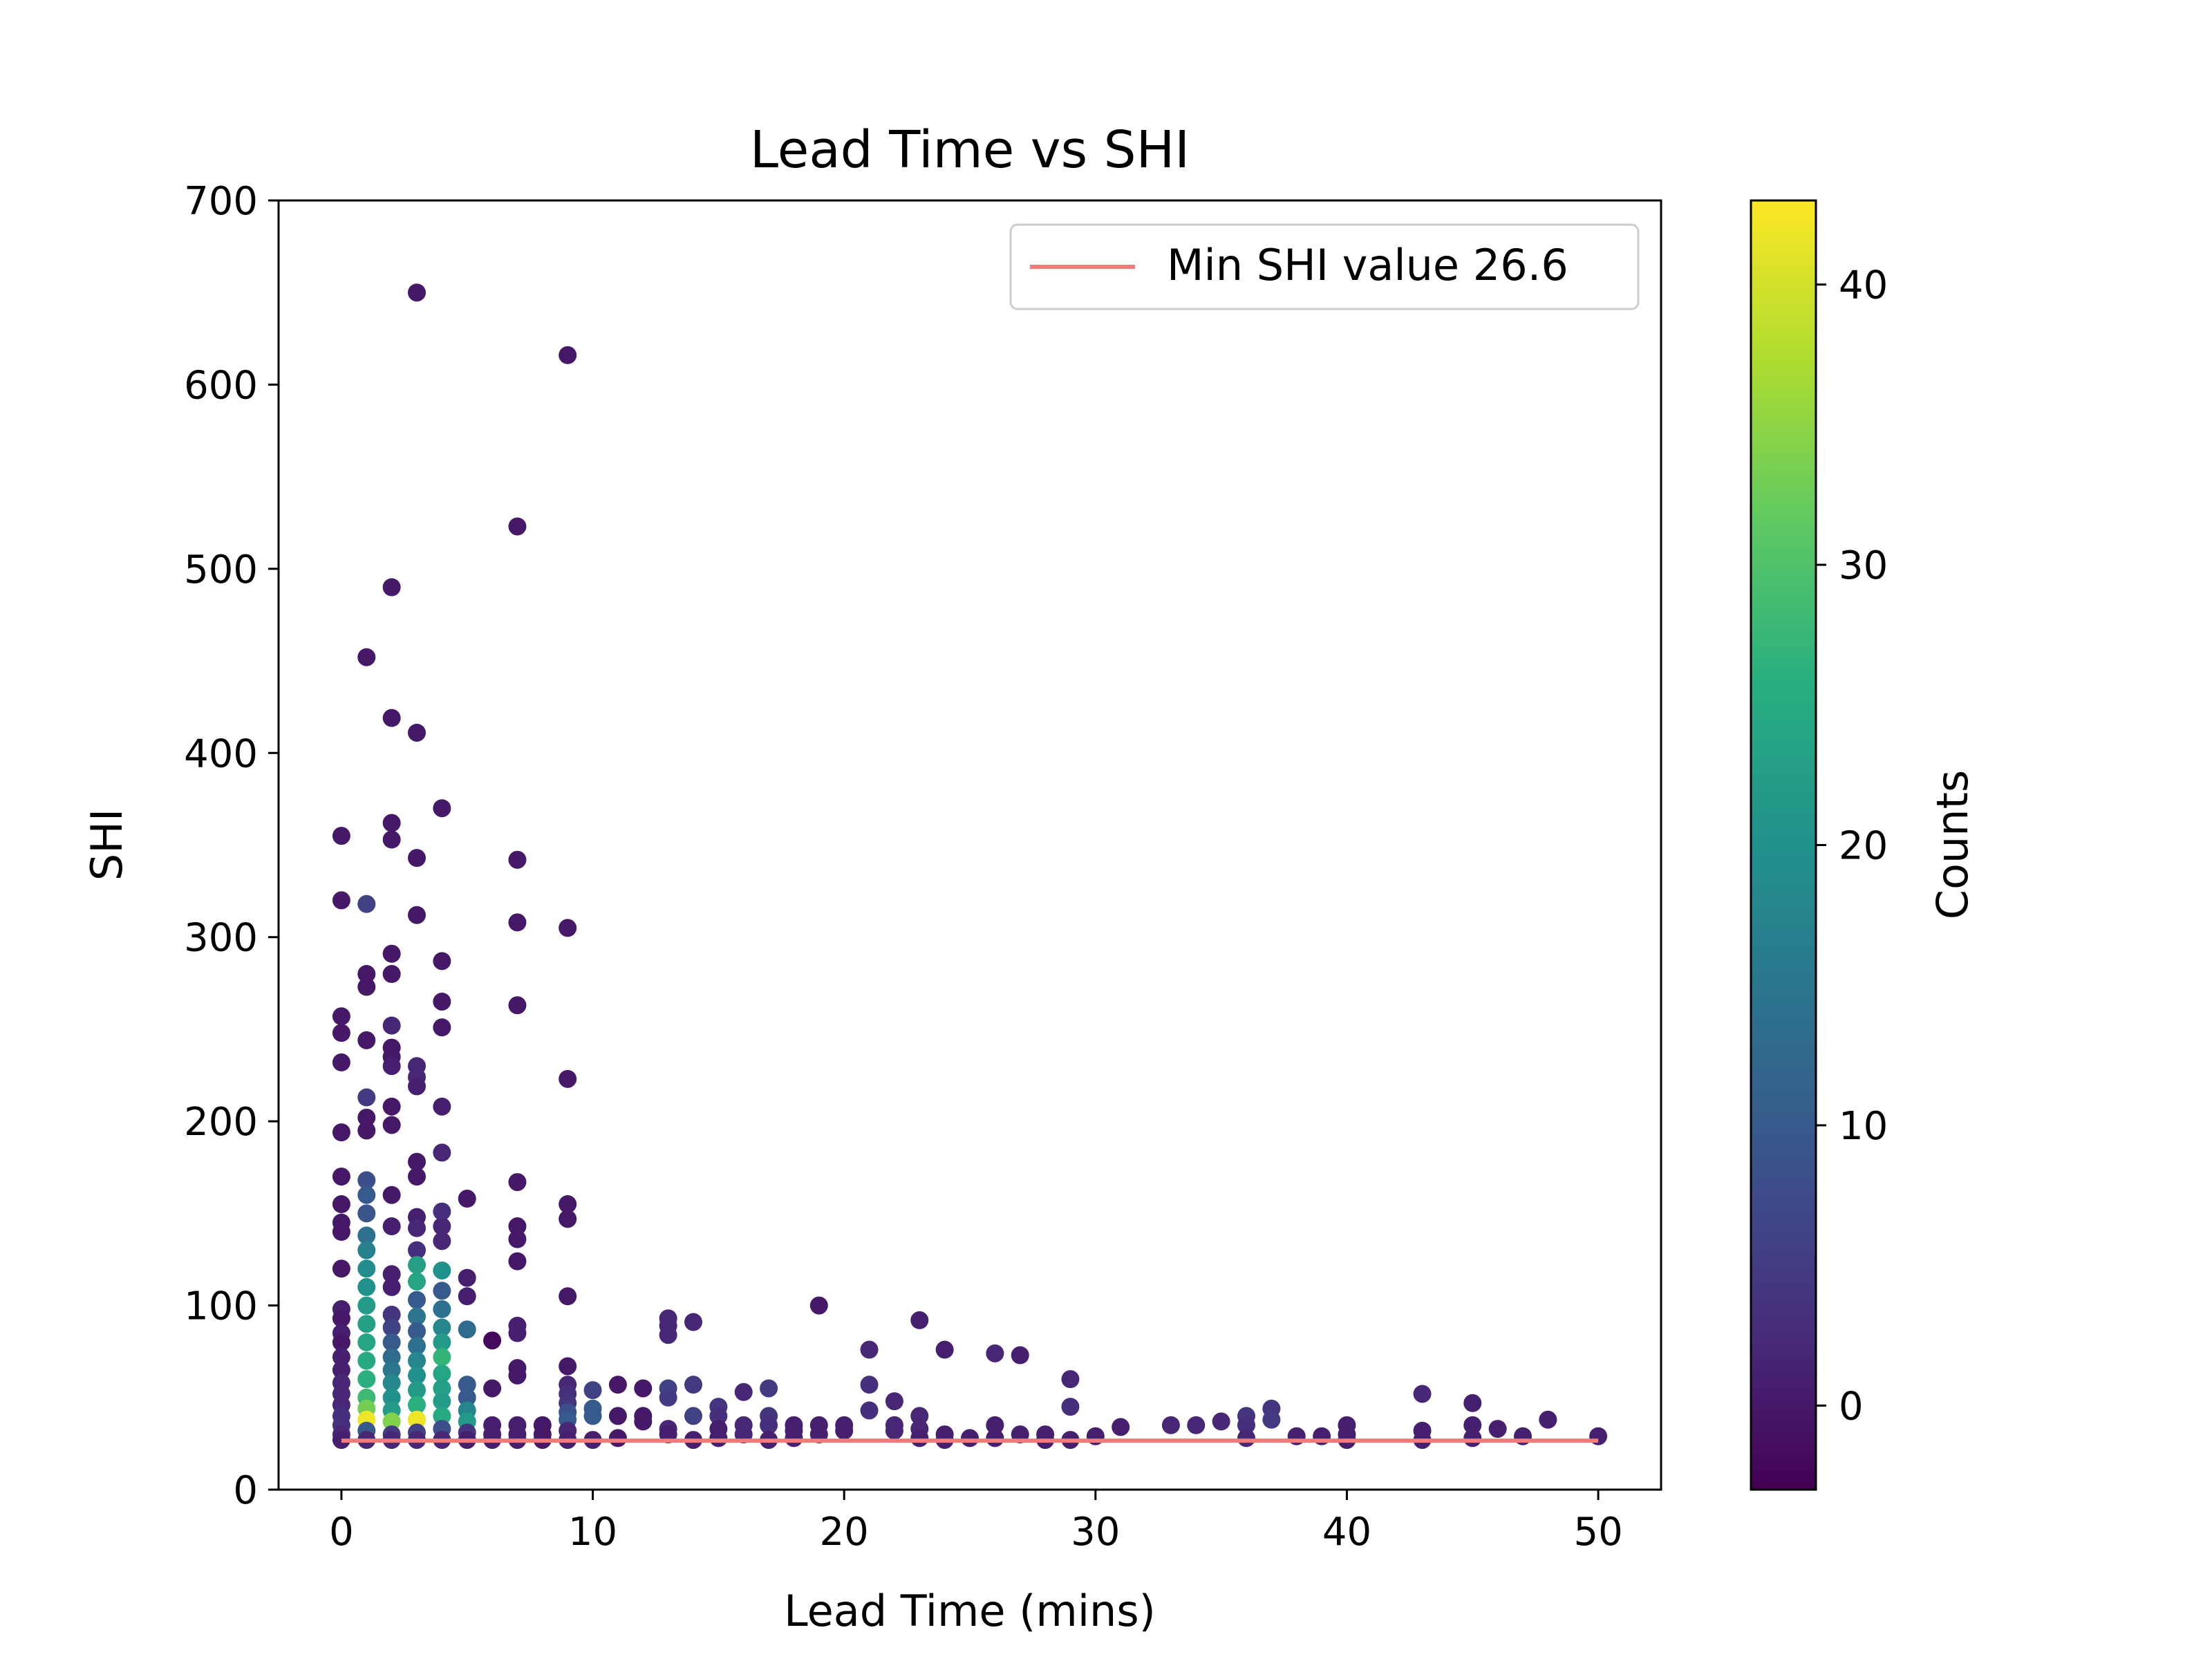 The width and height of the screenshot is (2212, 1659). What do you see at coordinates (1597, 1532) in the screenshot?
I see `x-tick-label: 50` at bounding box center [1597, 1532].